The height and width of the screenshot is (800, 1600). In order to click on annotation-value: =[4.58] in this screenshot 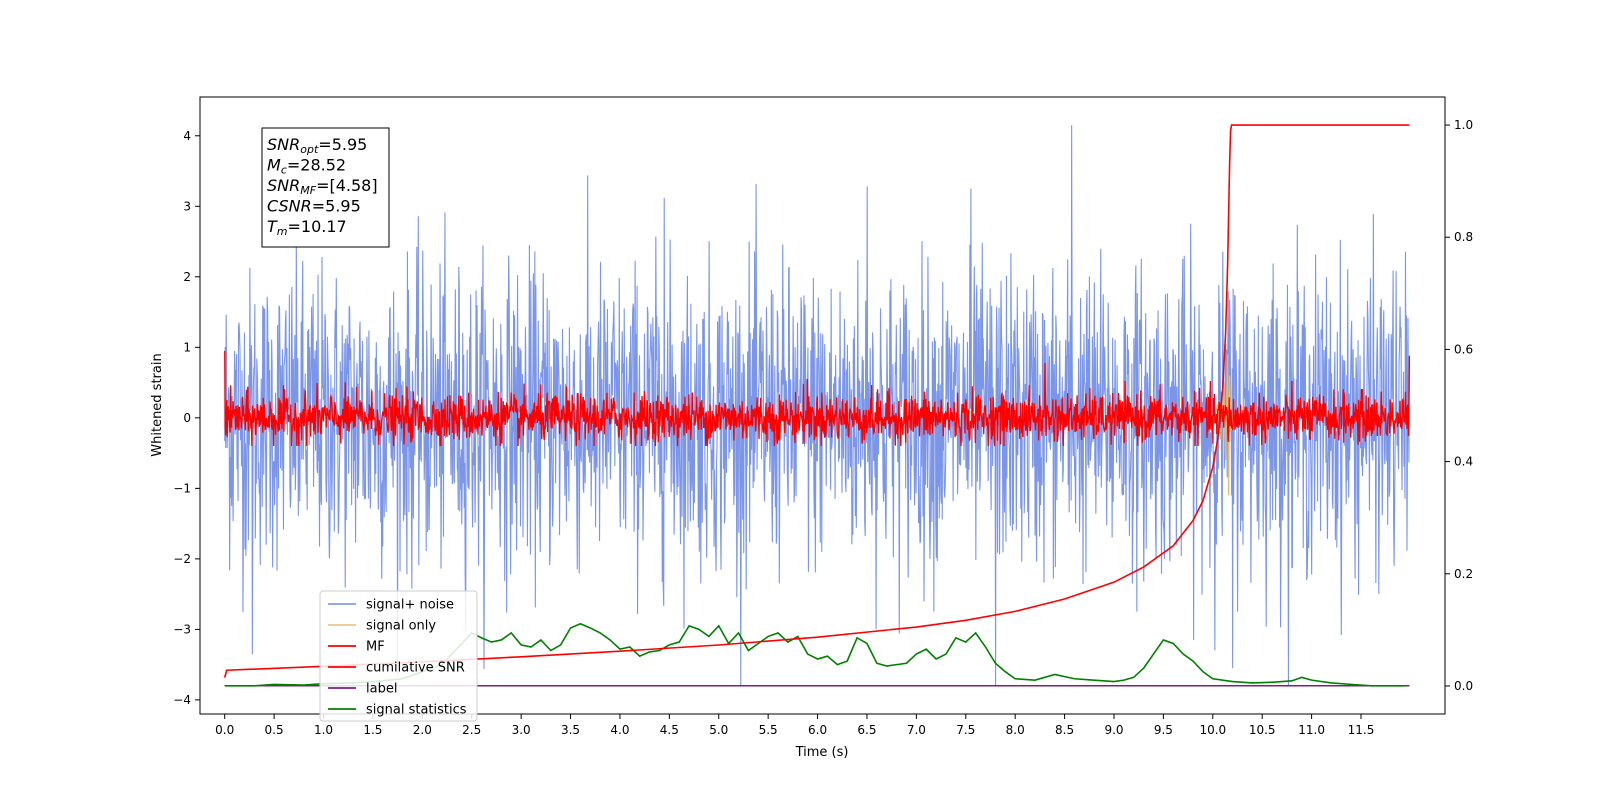, I will do `click(347, 185)`.